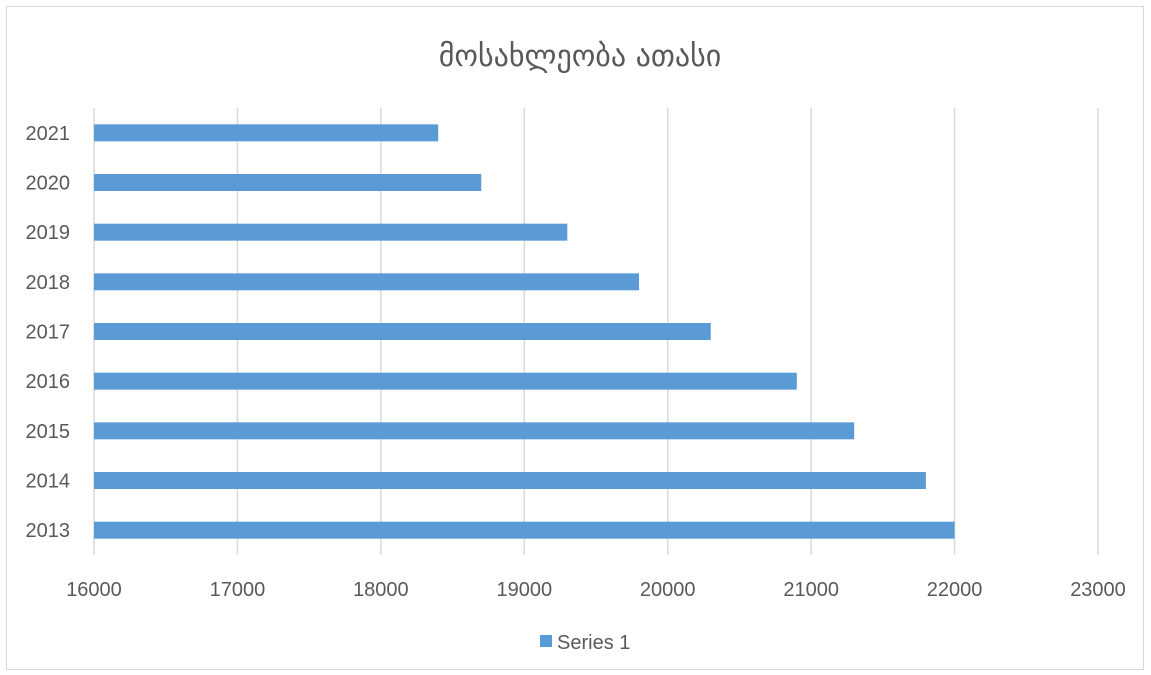  What do you see at coordinates (48, 482) in the screenshot?
I see `y-tick-label: 2014` at bounding box center [48, 482].